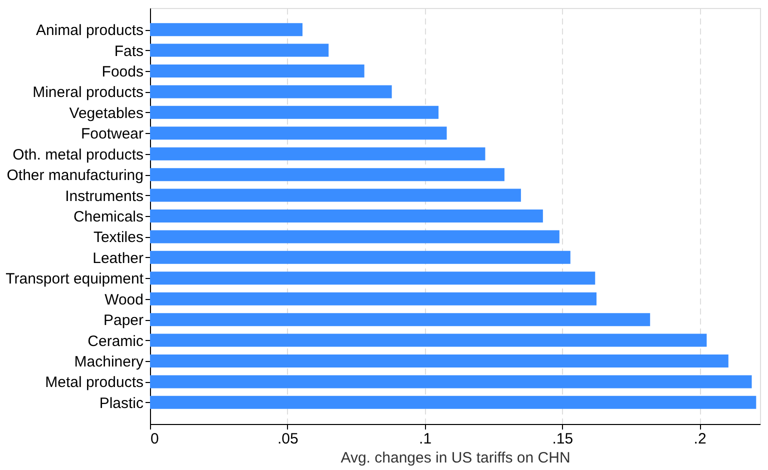 This screenshot has height=470, width=768. I want to click on y-tick-label: Animal products, so click(90, 31).